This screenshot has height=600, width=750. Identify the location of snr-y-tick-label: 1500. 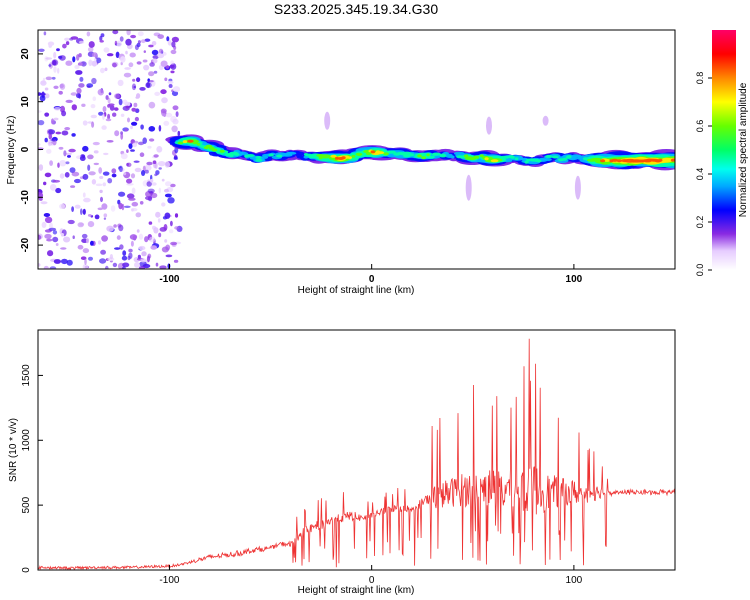
(26, 375).